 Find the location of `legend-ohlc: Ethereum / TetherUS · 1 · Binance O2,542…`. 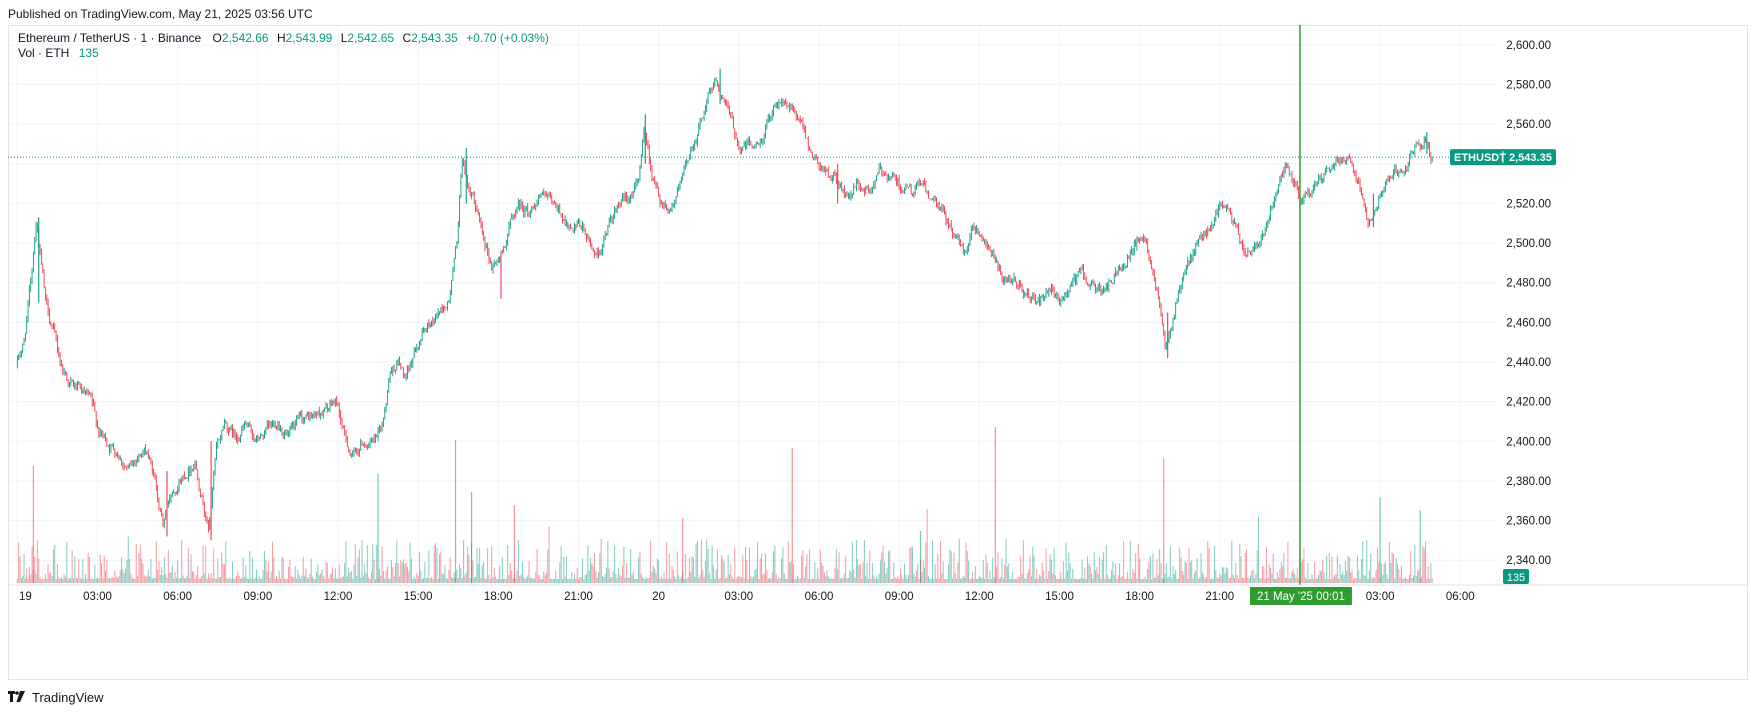

legend-ohlc: Ethereum / TetherUS · 1 · Binance O2,542… is located at coordinates (283, 38).